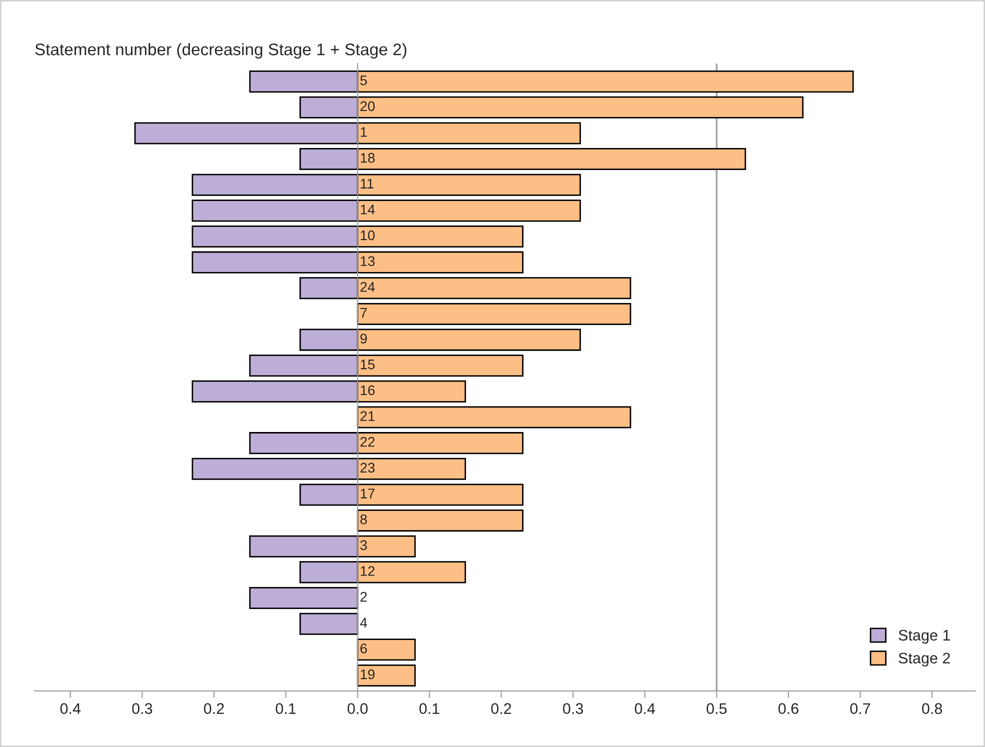 The image size is (985, 747). Describe the element at coordinates (367, 157) in the screenshot. I see `y-tick-label: 18` at that location.